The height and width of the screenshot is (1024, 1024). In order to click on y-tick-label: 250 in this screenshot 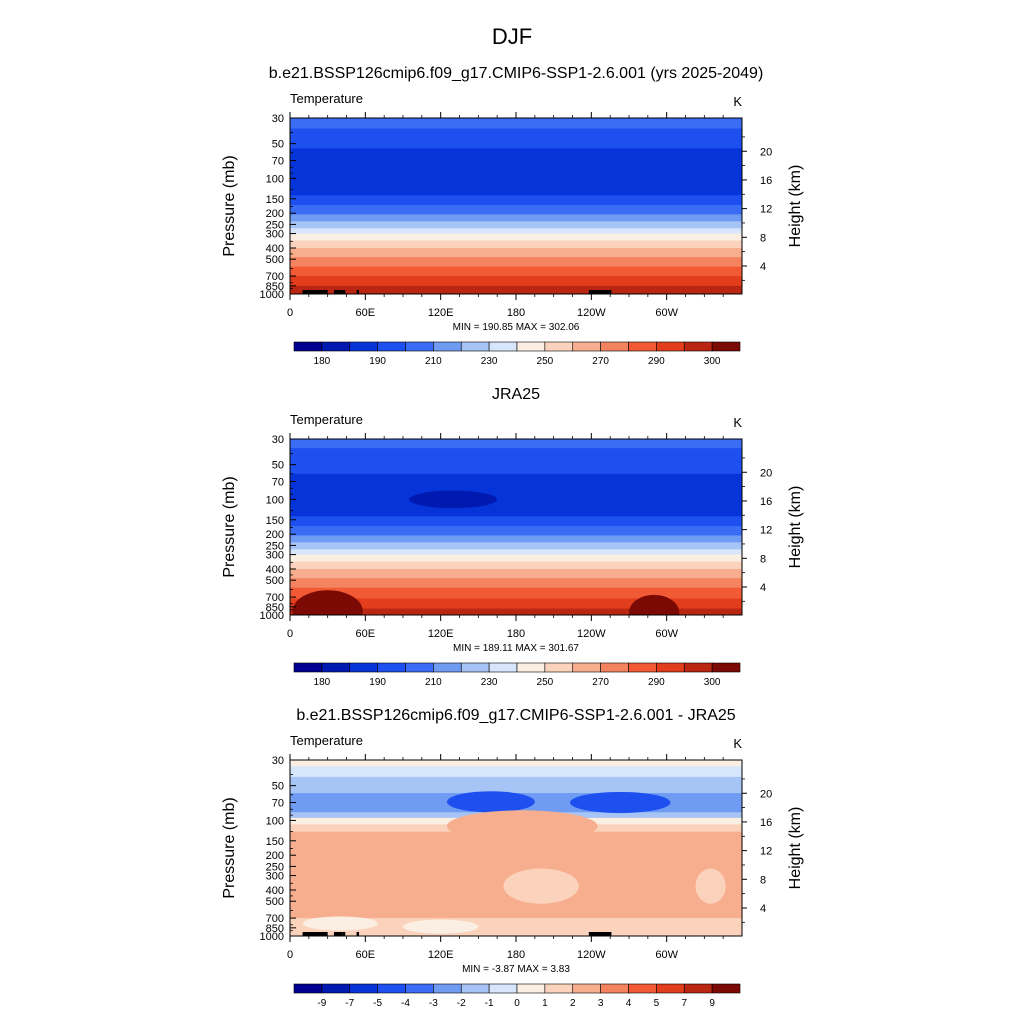, I will do `click(275, 546)`.